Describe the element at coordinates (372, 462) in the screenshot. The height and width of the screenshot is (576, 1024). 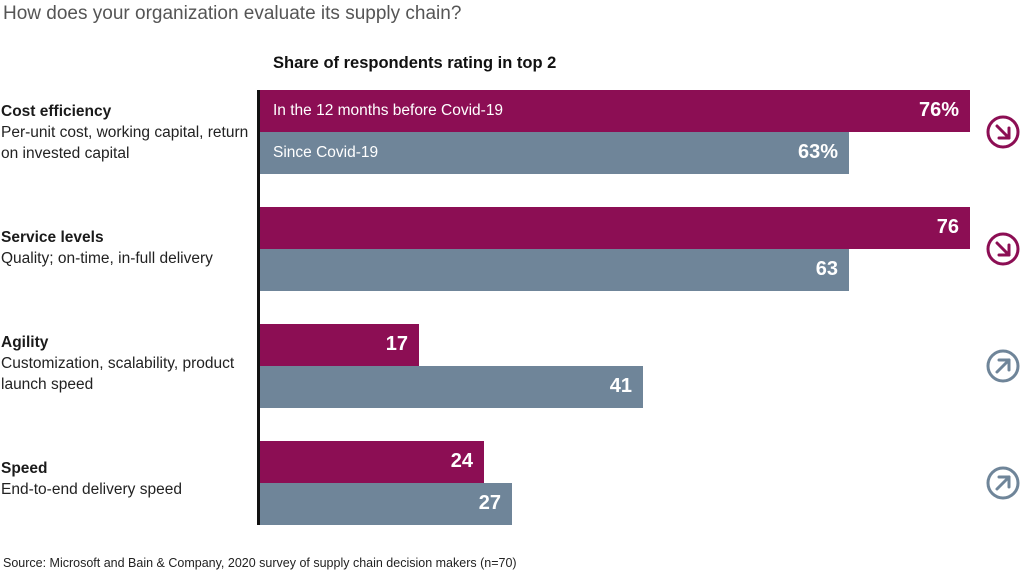
I see `bar-before-3: 24` at that location.